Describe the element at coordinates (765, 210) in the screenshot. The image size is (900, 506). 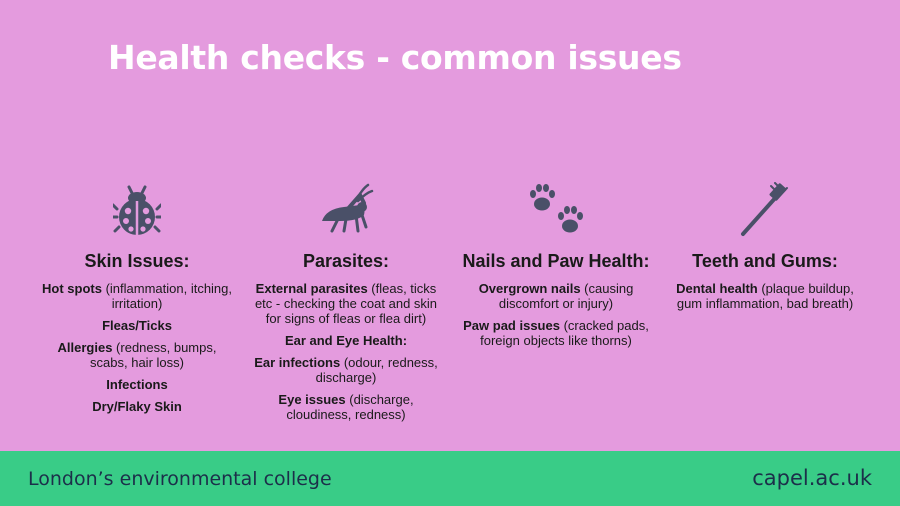
I see `toothbrush-icon` at that location.